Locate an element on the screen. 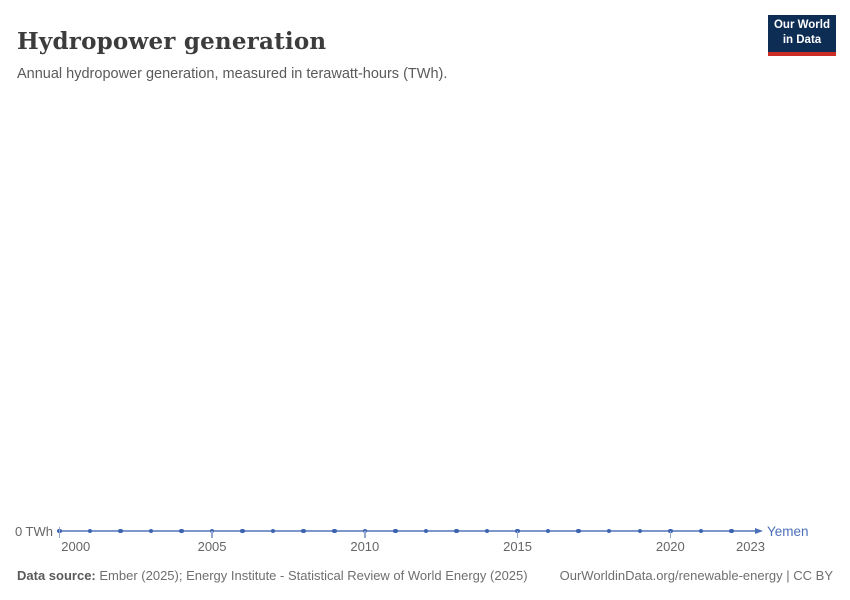  data-point-2008 is located at coordinates (303, 531).